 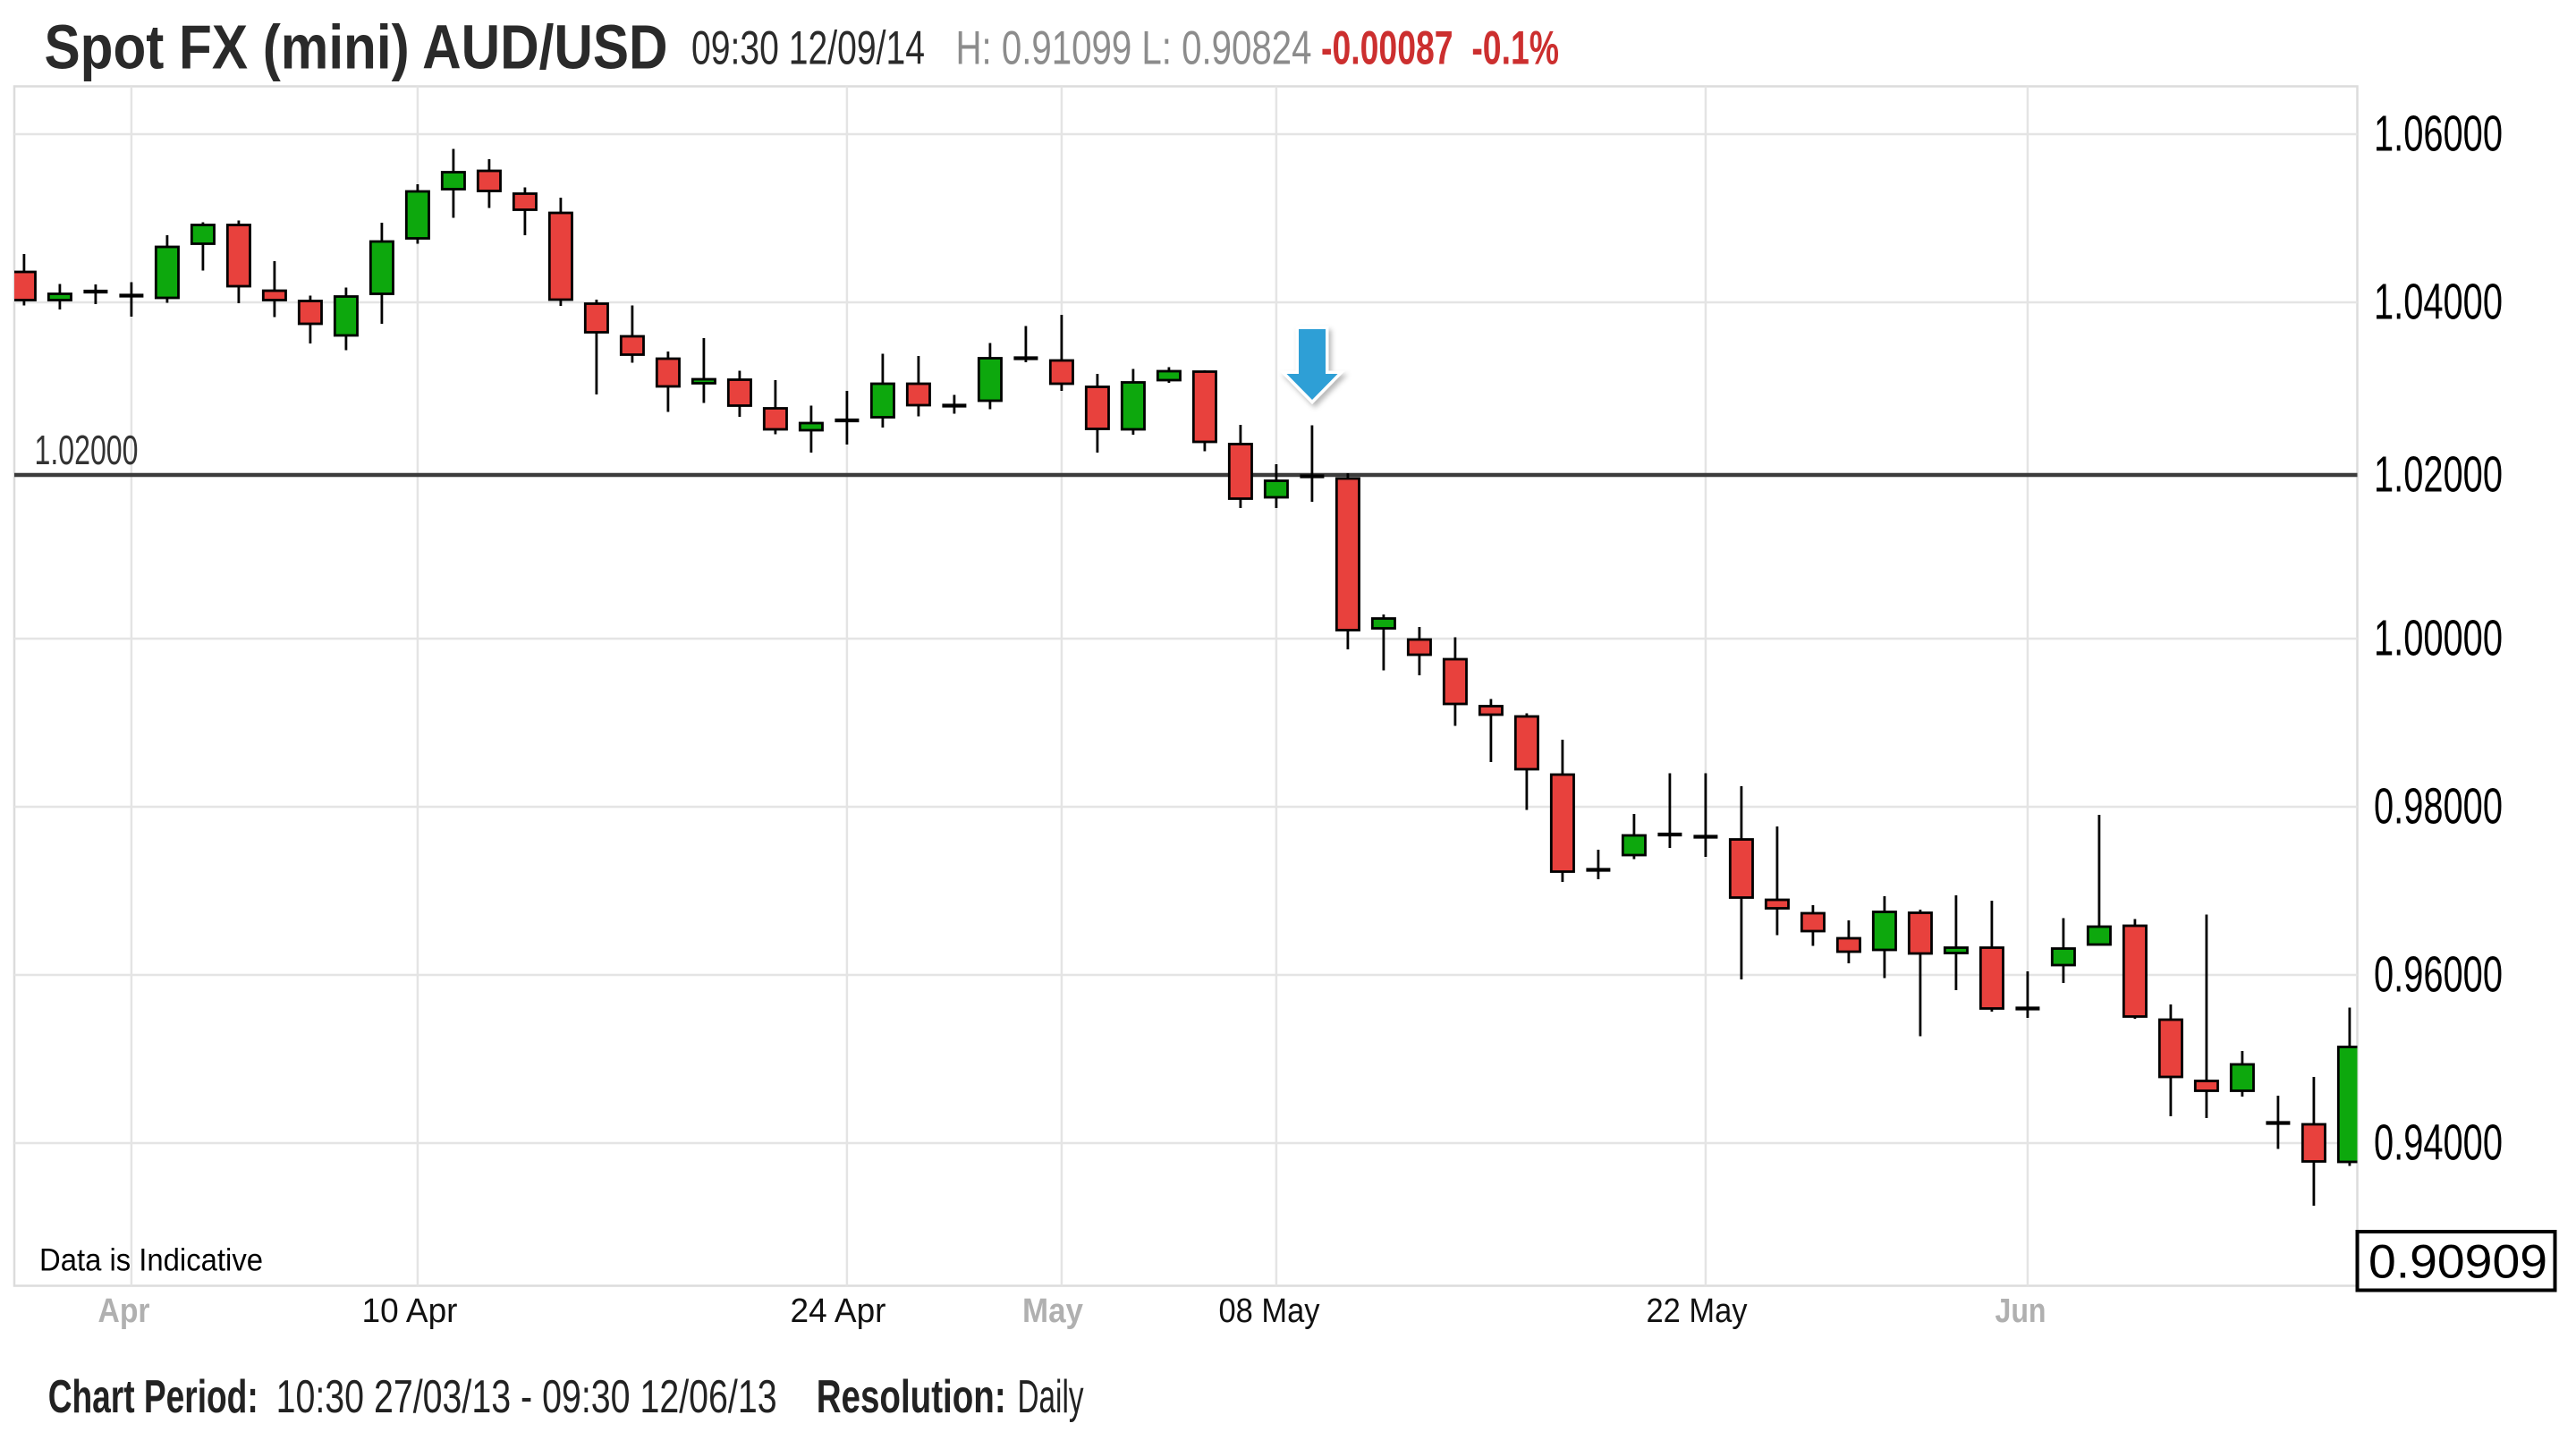 What do you see at coordinates (124, 1311) in the screenshot?
I see `svg-text: Apr` at bounding box center [124, 1311].